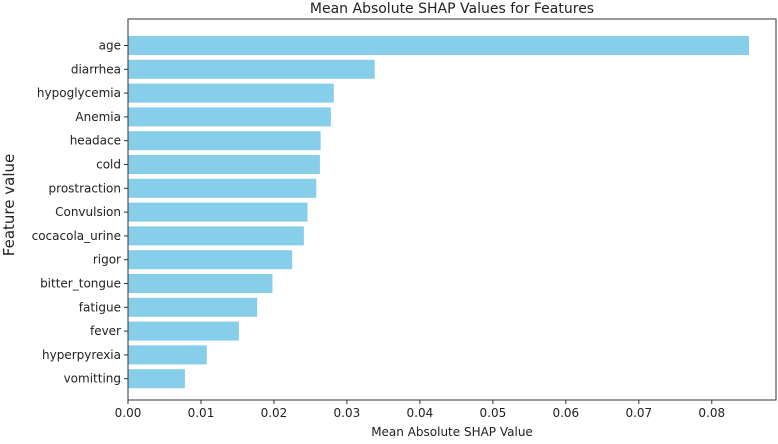 This screenshot has height=444, width=778. What do you see at coordinates (81, 355) in the screenshot?
I see `y-tick-label: hyperpyrexia` at bounding box center [81, 355].